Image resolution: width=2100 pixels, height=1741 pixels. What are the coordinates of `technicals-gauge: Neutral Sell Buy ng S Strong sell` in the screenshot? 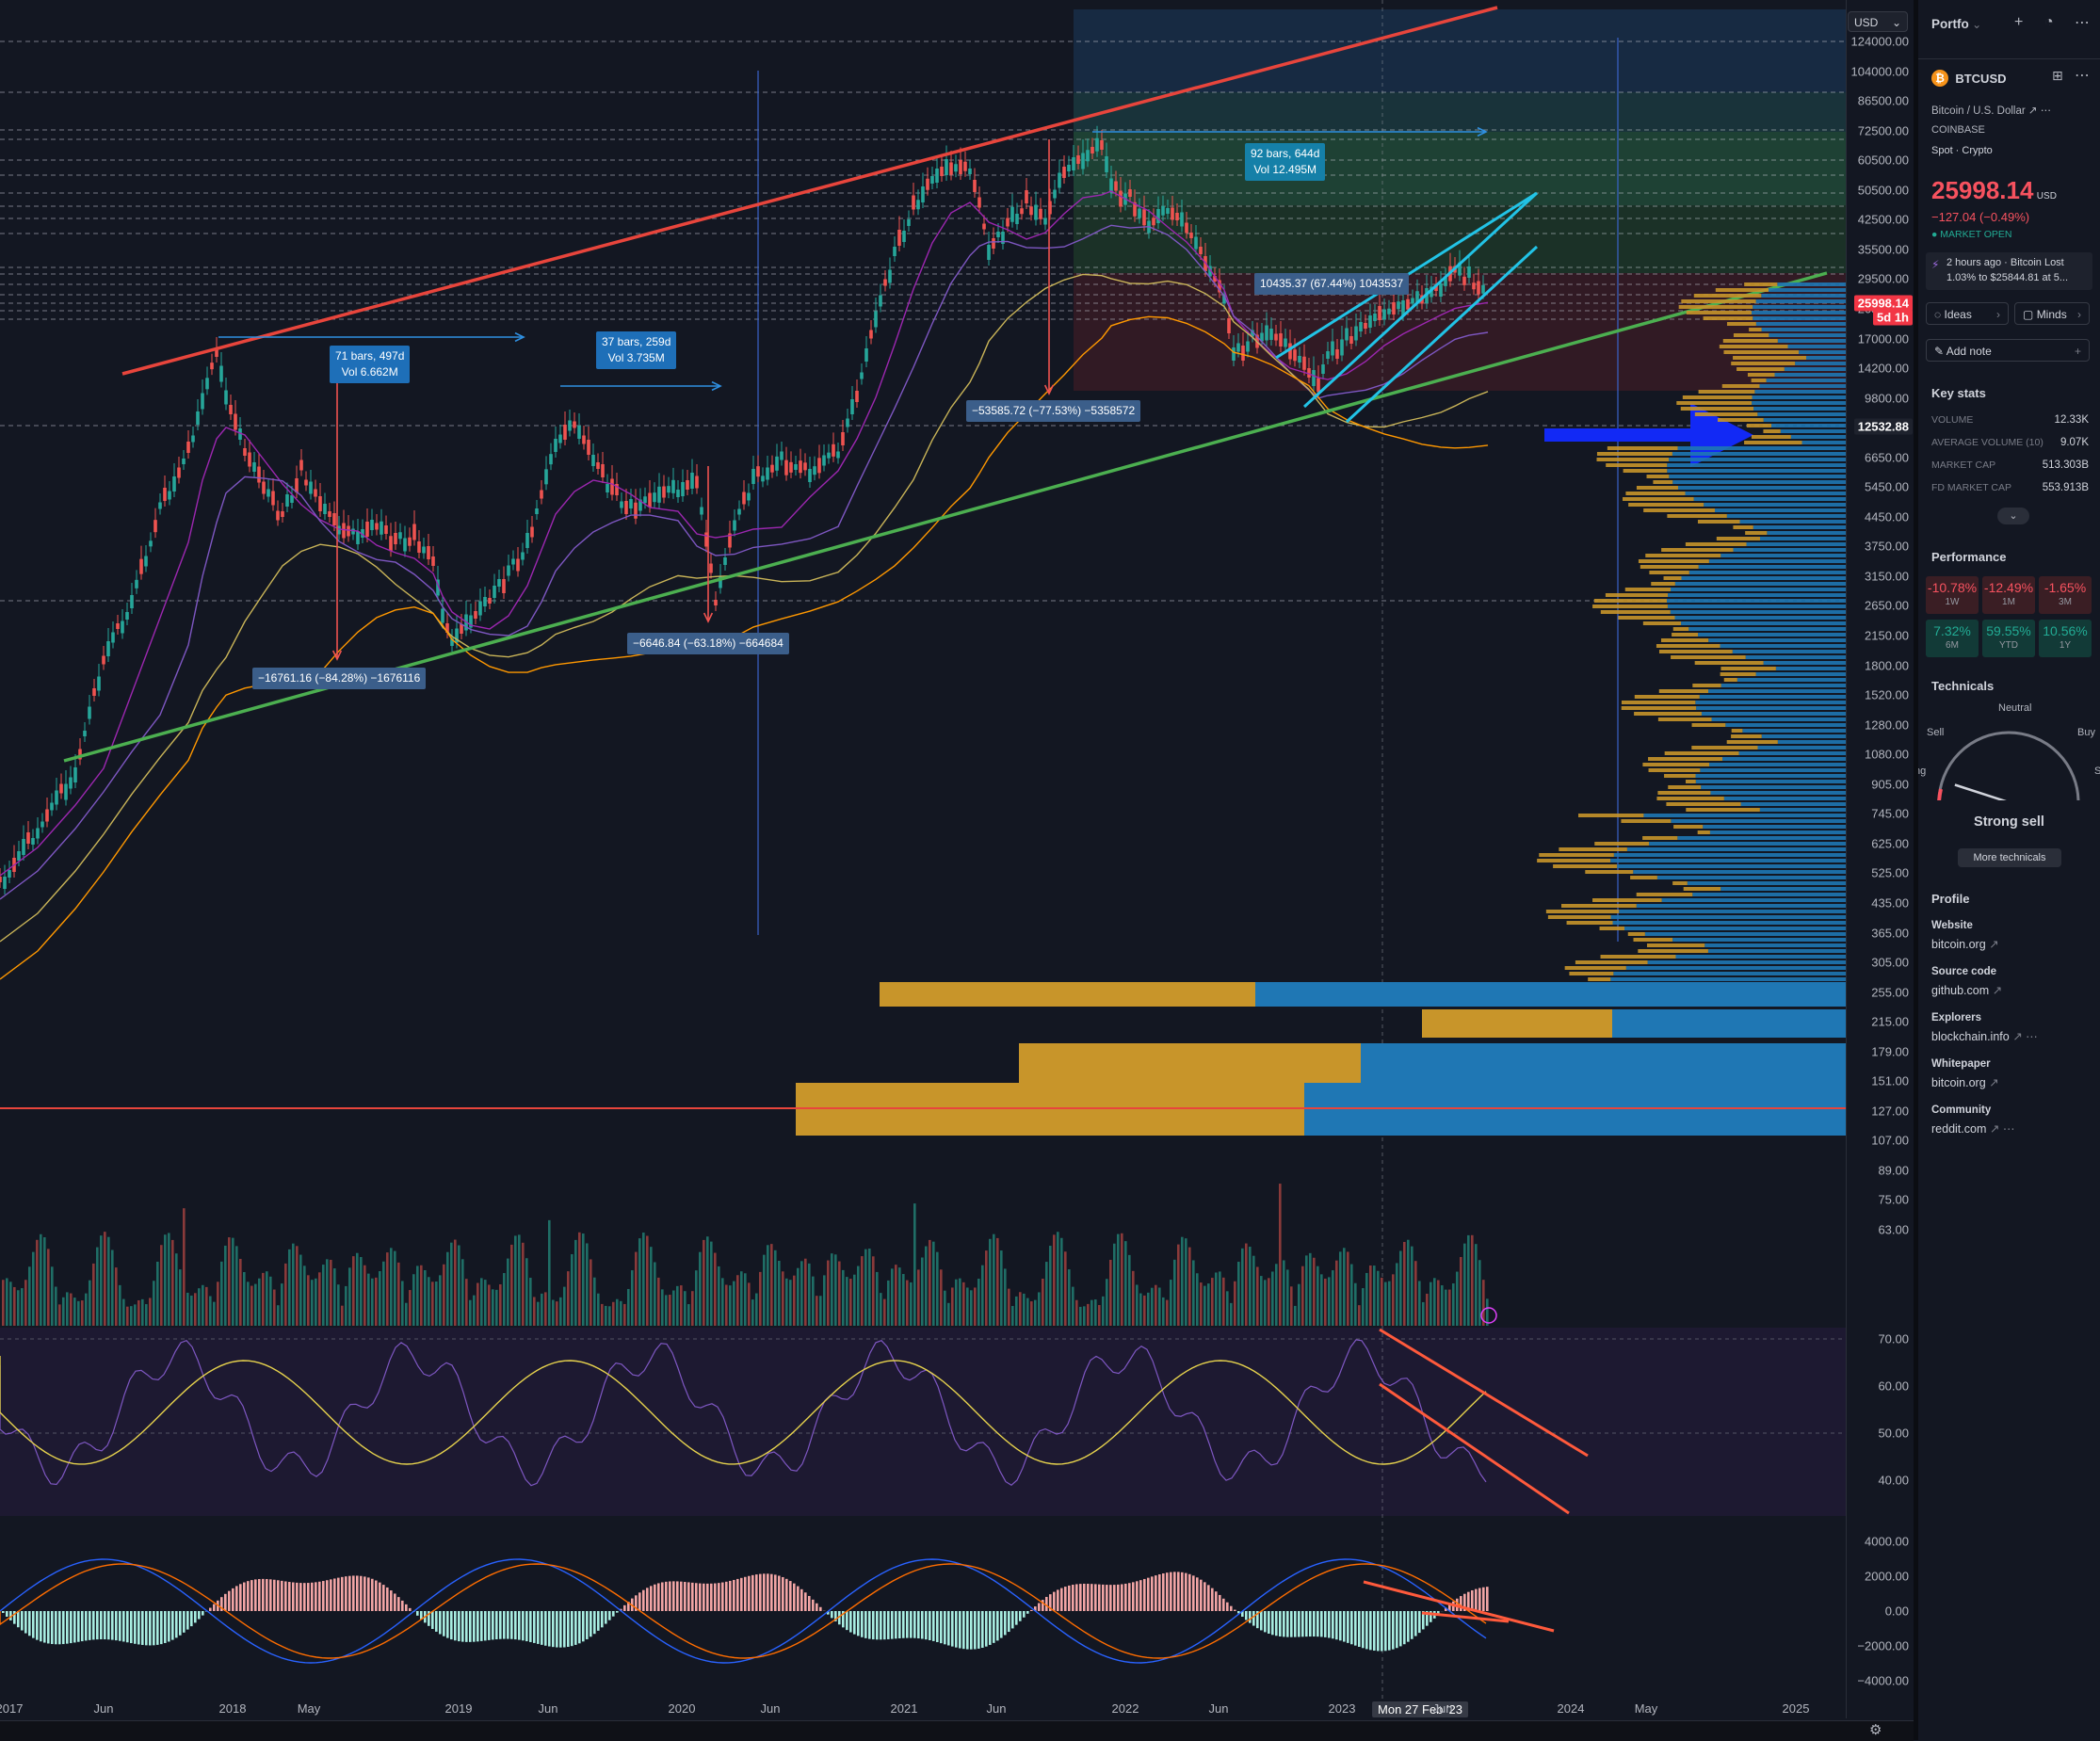 It's located at (2009, 767).